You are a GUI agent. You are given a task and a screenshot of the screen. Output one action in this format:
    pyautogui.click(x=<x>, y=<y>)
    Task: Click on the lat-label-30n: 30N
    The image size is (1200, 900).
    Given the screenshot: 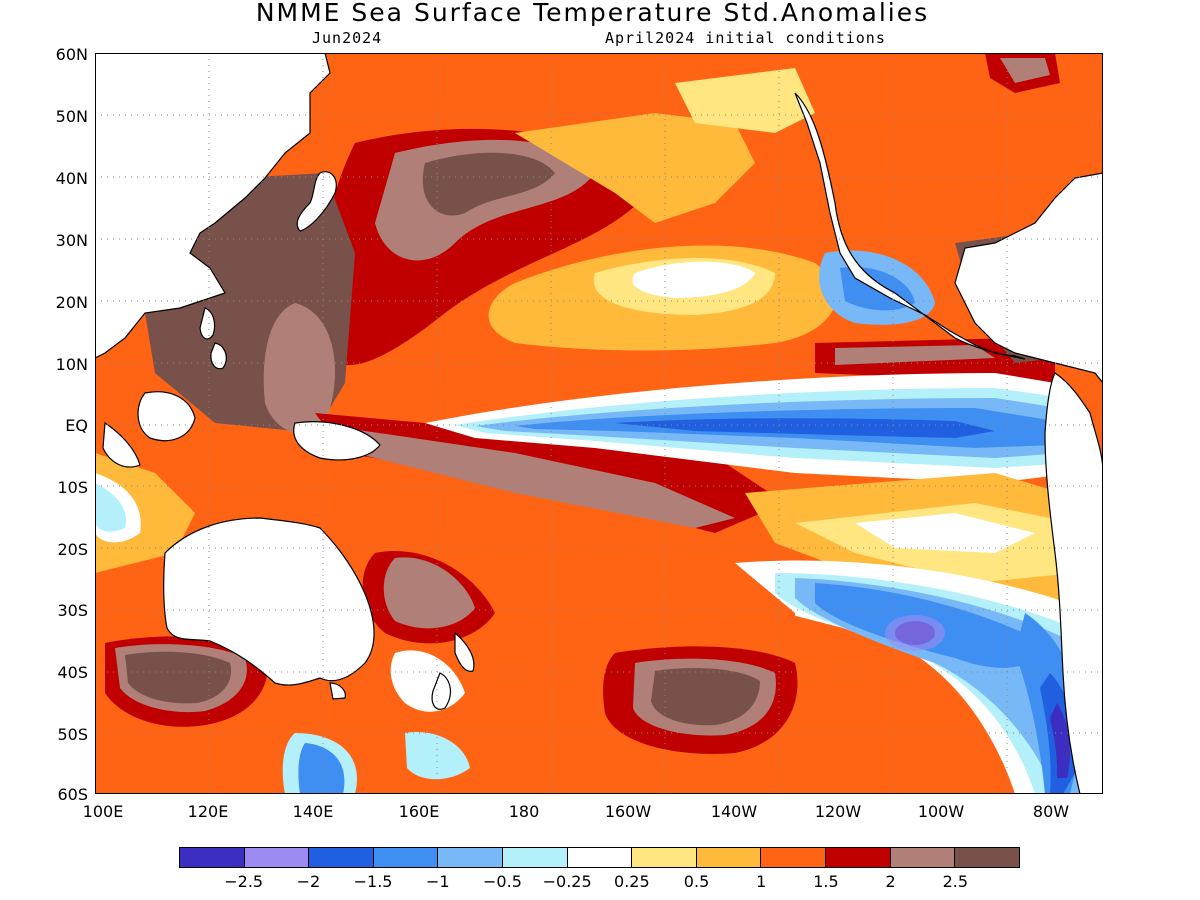 What is the action you would take?
    pyautogui.click(x=71, y=240)
    